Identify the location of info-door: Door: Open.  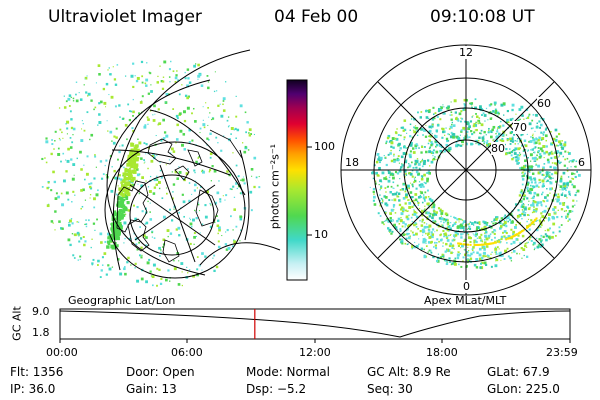
(160, 372).